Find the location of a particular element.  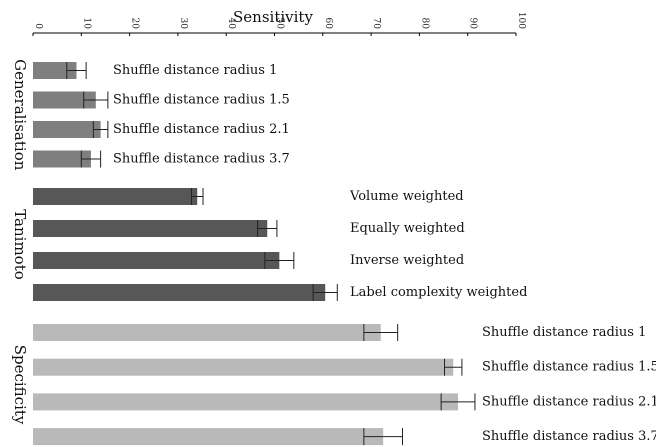

x-tick-label: 0 is located at coordinates (38, 26).